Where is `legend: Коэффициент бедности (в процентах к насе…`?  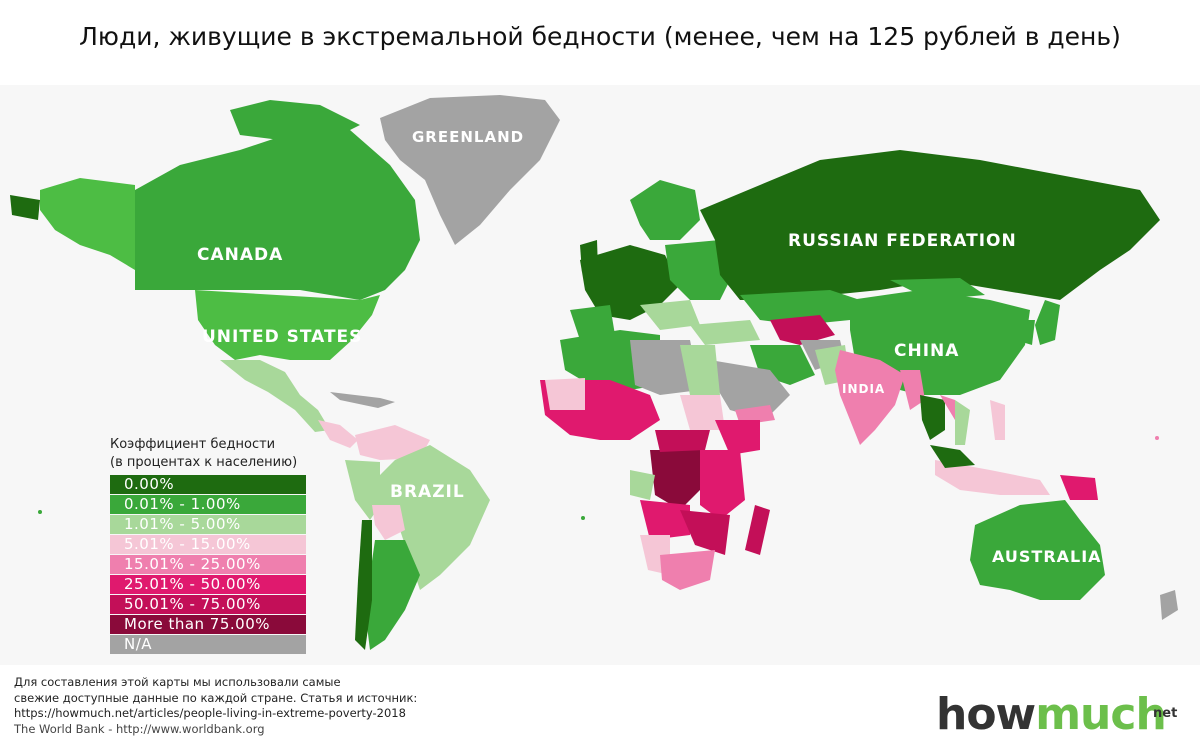
legend: Коэффициент бедности (в процентах к насе… is located at coordinates (210, 545).